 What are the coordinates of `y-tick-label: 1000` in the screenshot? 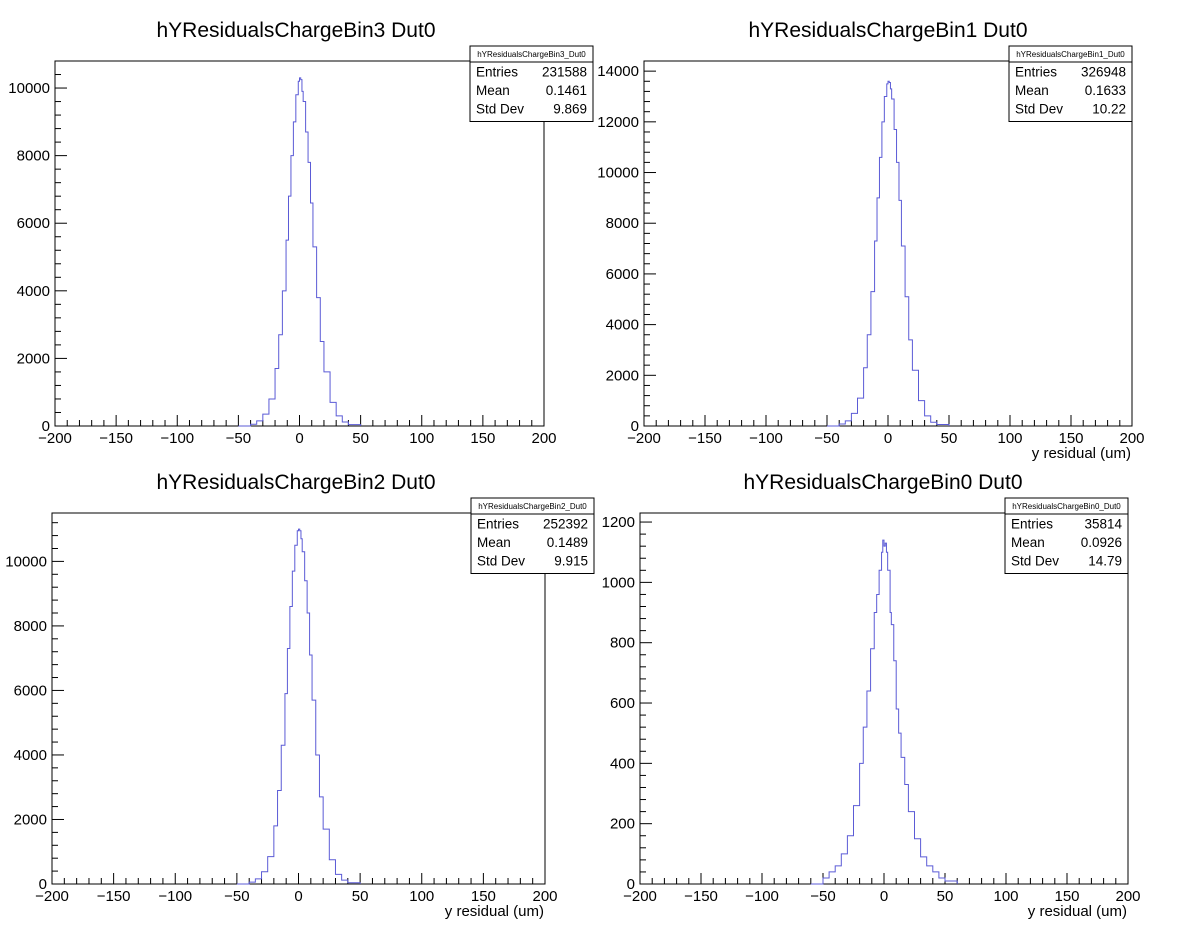 It's located at (618, 582).